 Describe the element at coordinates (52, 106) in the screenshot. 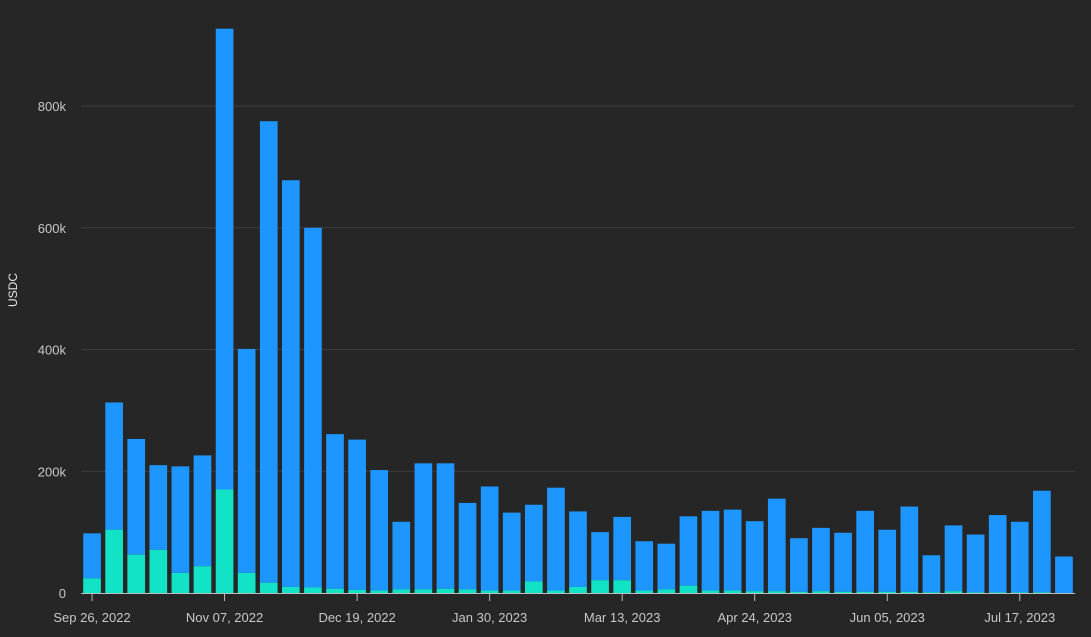

I see `y-tick-label: 800k` at that location.